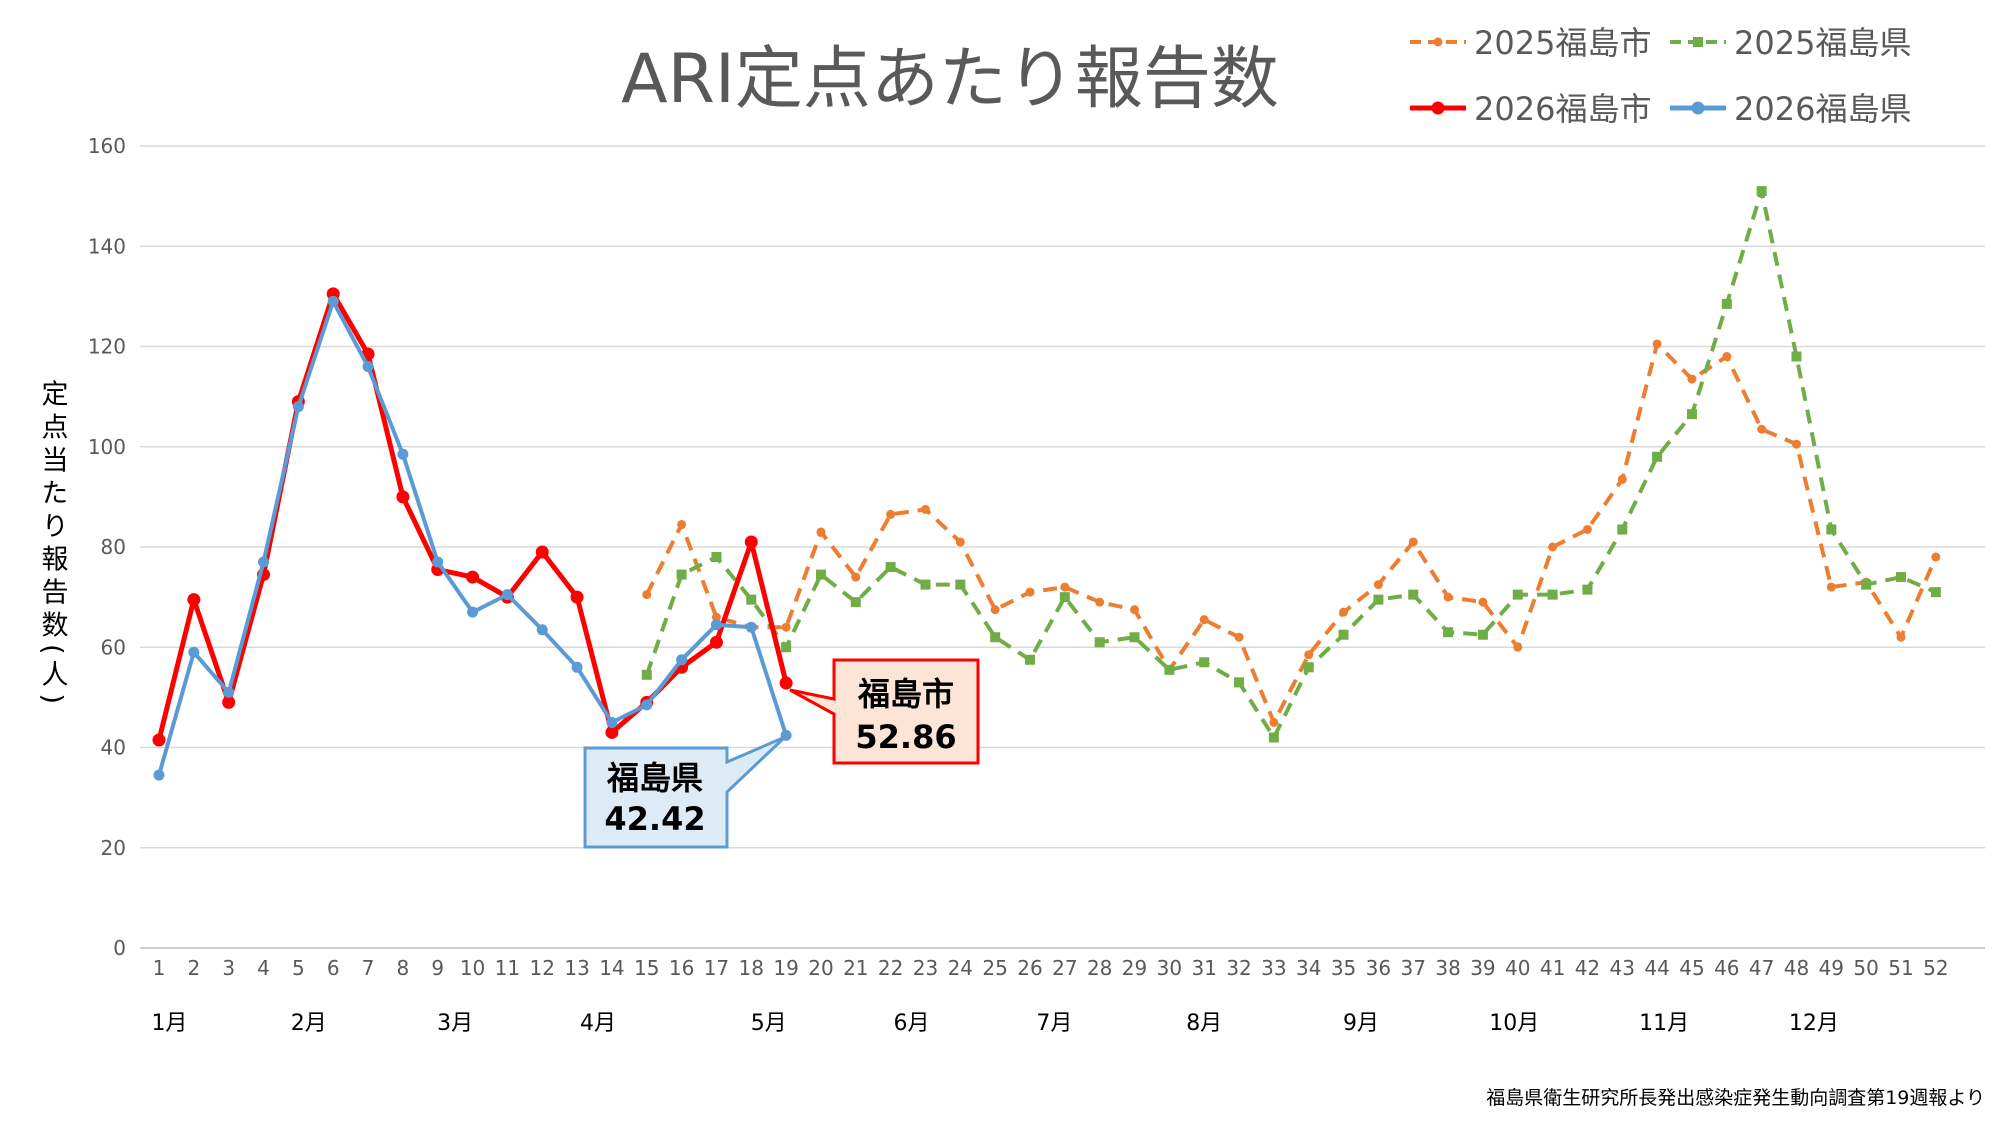 The image size is (2000, 1148). Describe the element at coordinates (1203, 968) in the screenshot. I see `x-tick-label: 31` at that location.